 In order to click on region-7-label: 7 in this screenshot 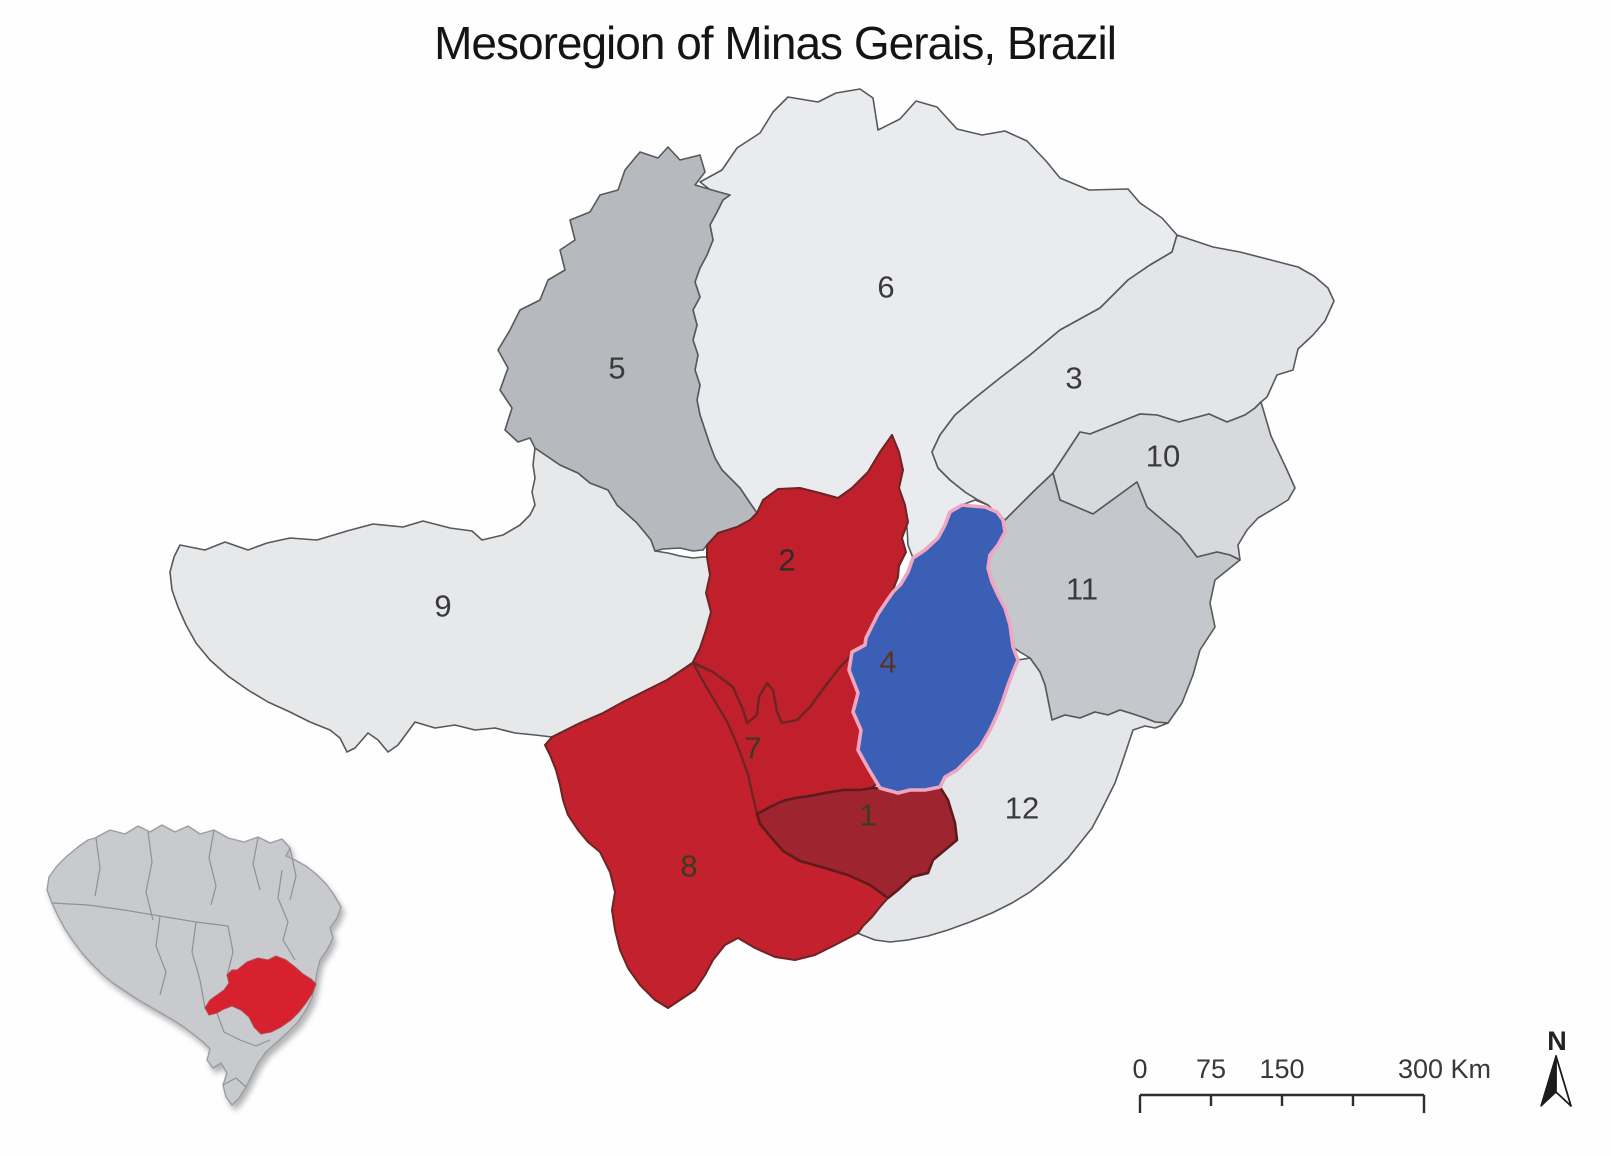, I will do `click(752, 748)`.